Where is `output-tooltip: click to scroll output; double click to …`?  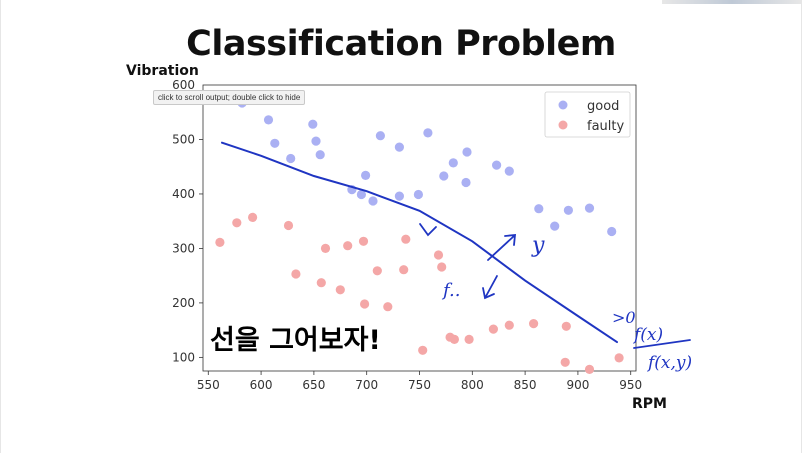 output-tooltip: click to scroll output; double click to … is located at coordinates (229, 97).